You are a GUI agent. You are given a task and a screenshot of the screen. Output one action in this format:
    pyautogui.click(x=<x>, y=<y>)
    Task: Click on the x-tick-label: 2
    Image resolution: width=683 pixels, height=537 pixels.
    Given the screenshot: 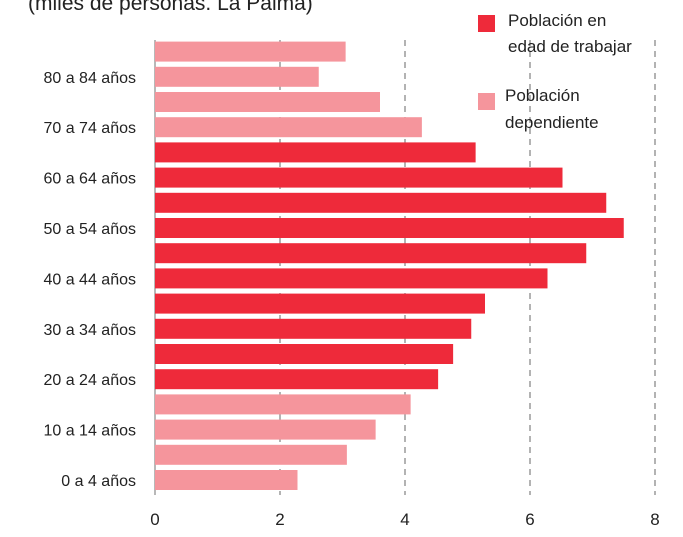 What is the action you would take?
    pyautogui.click(x=279, y=519)
    